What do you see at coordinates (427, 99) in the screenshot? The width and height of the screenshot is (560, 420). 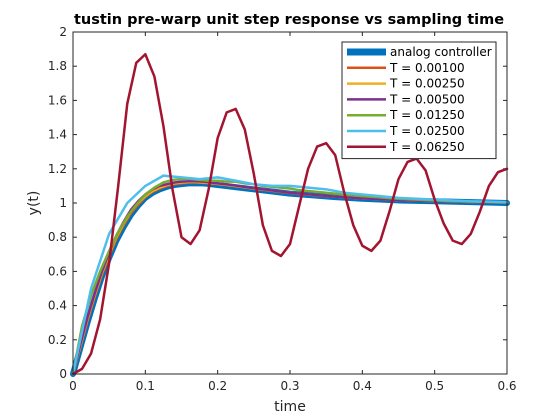 I see `legend-entry-label: T = 0.00500` at bounding box center [427, 99].